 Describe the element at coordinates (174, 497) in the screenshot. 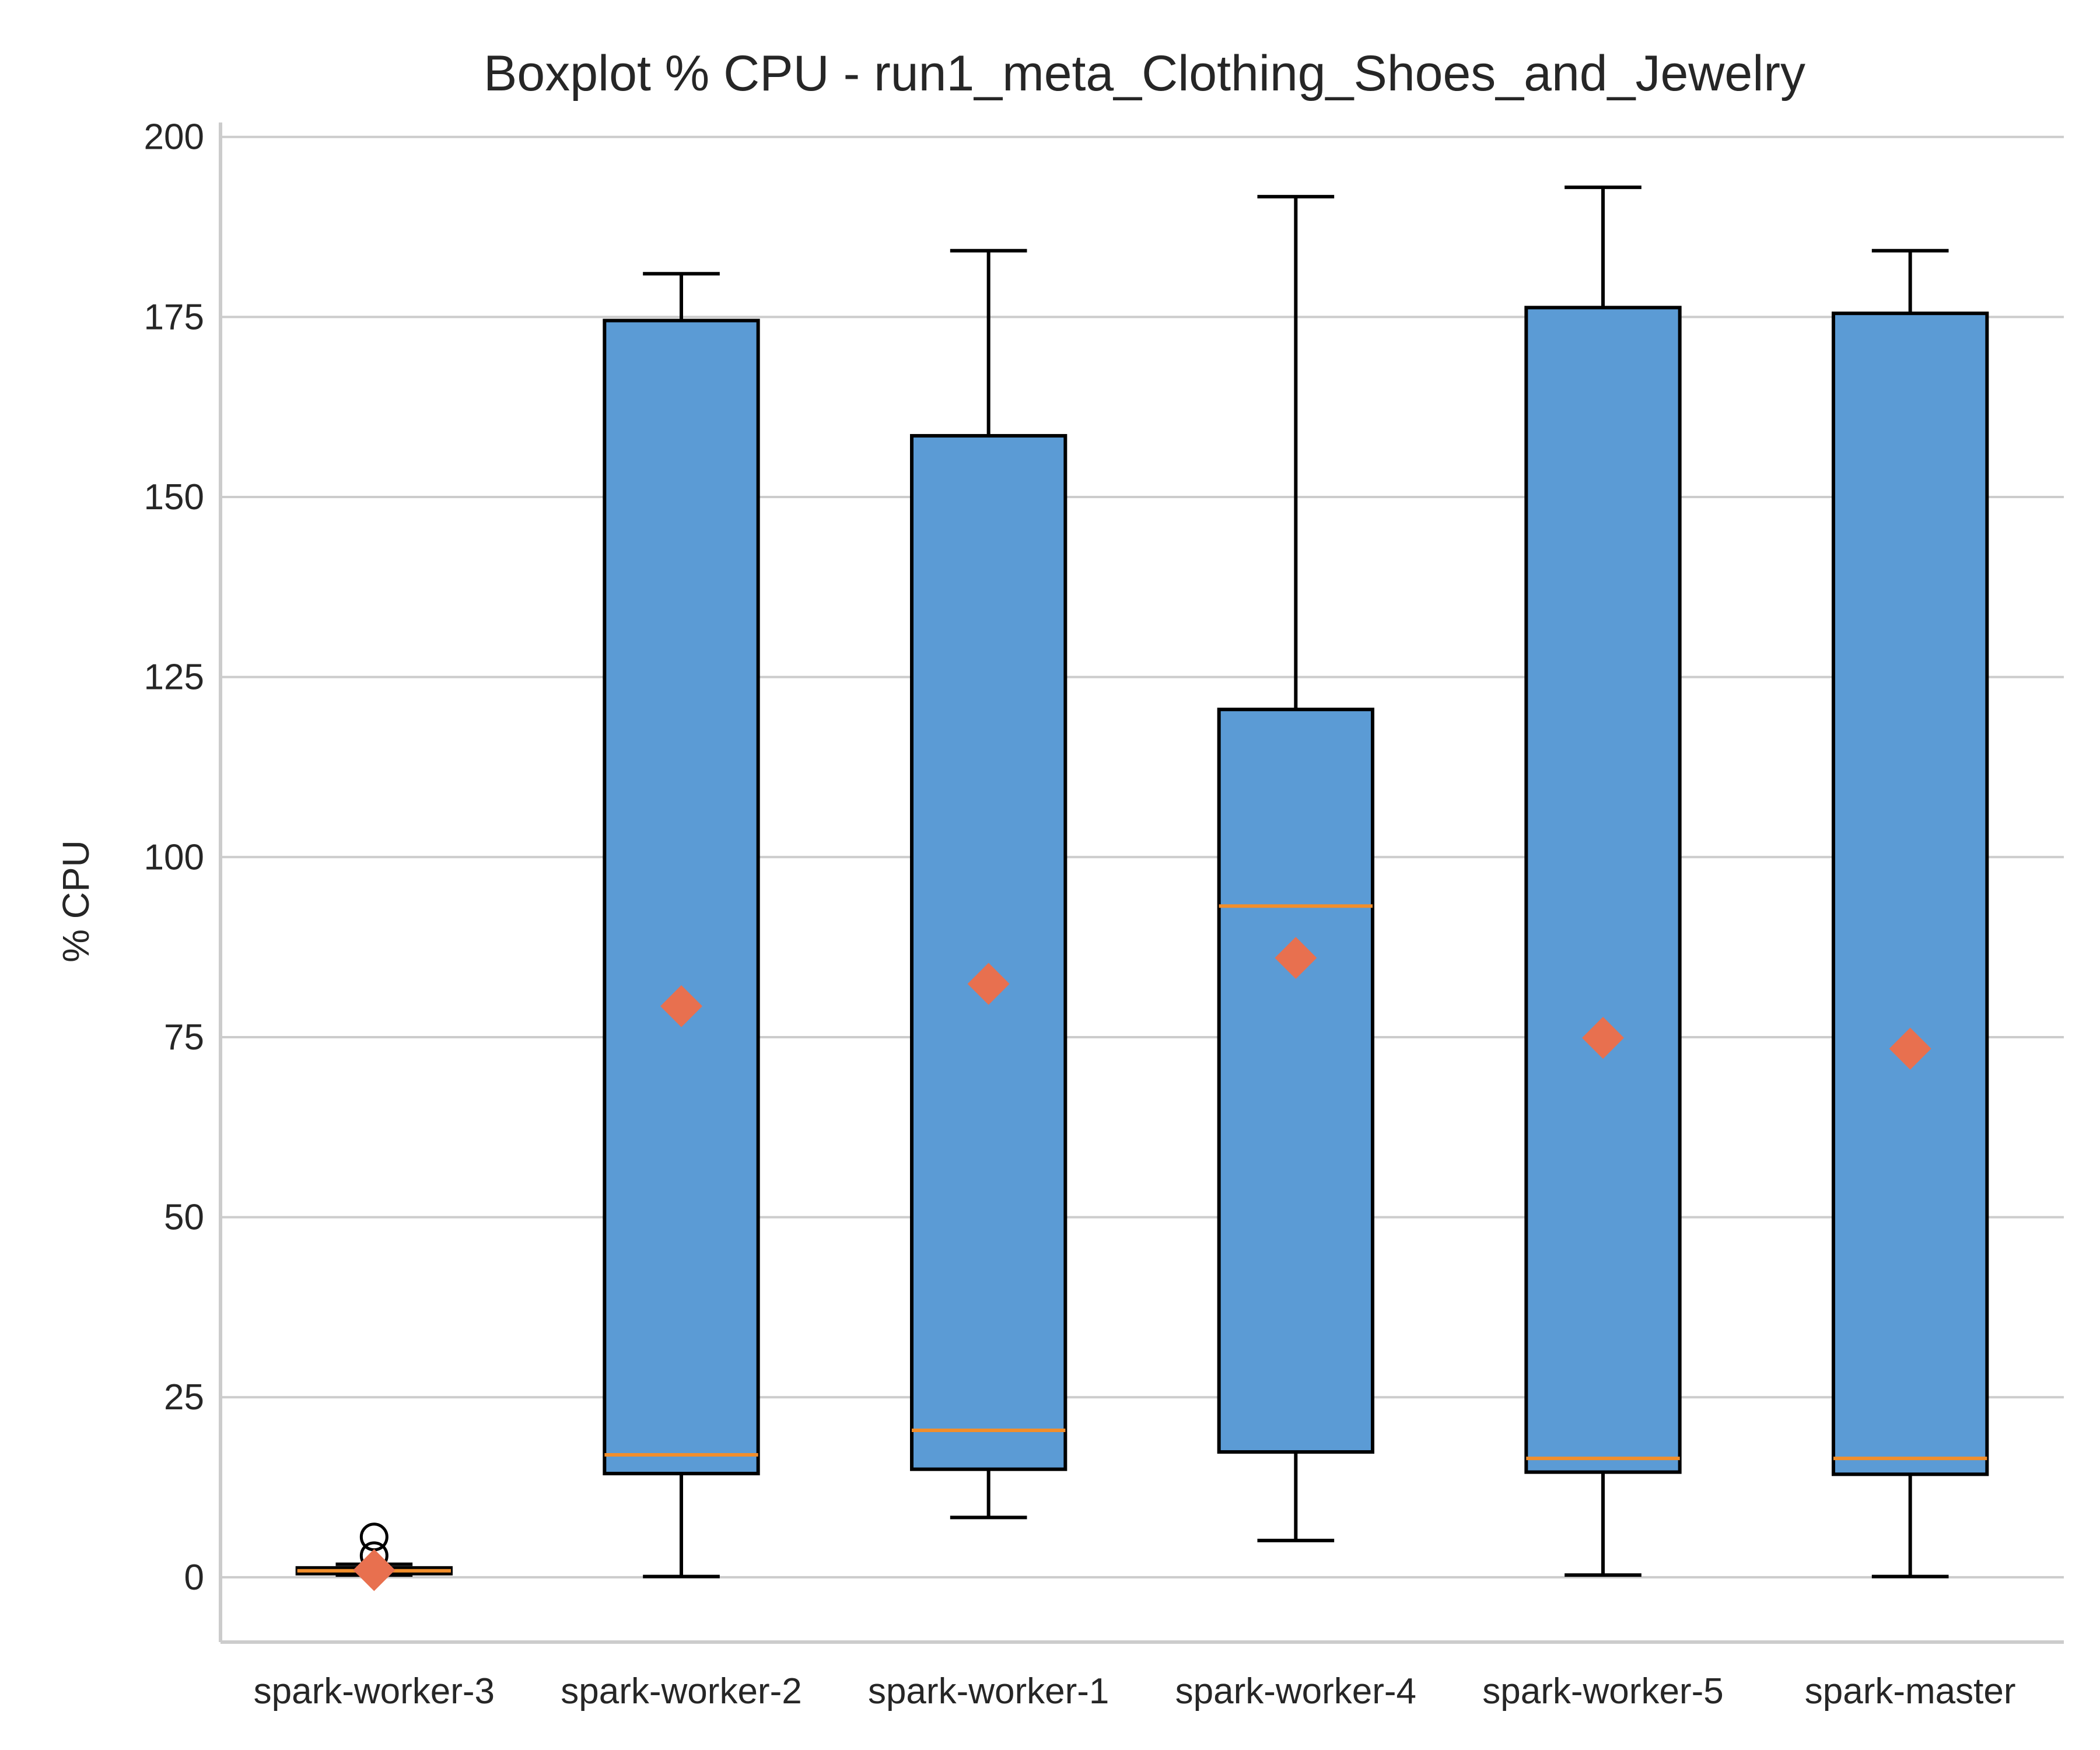

I see `y-tick-label: 150` at that location.